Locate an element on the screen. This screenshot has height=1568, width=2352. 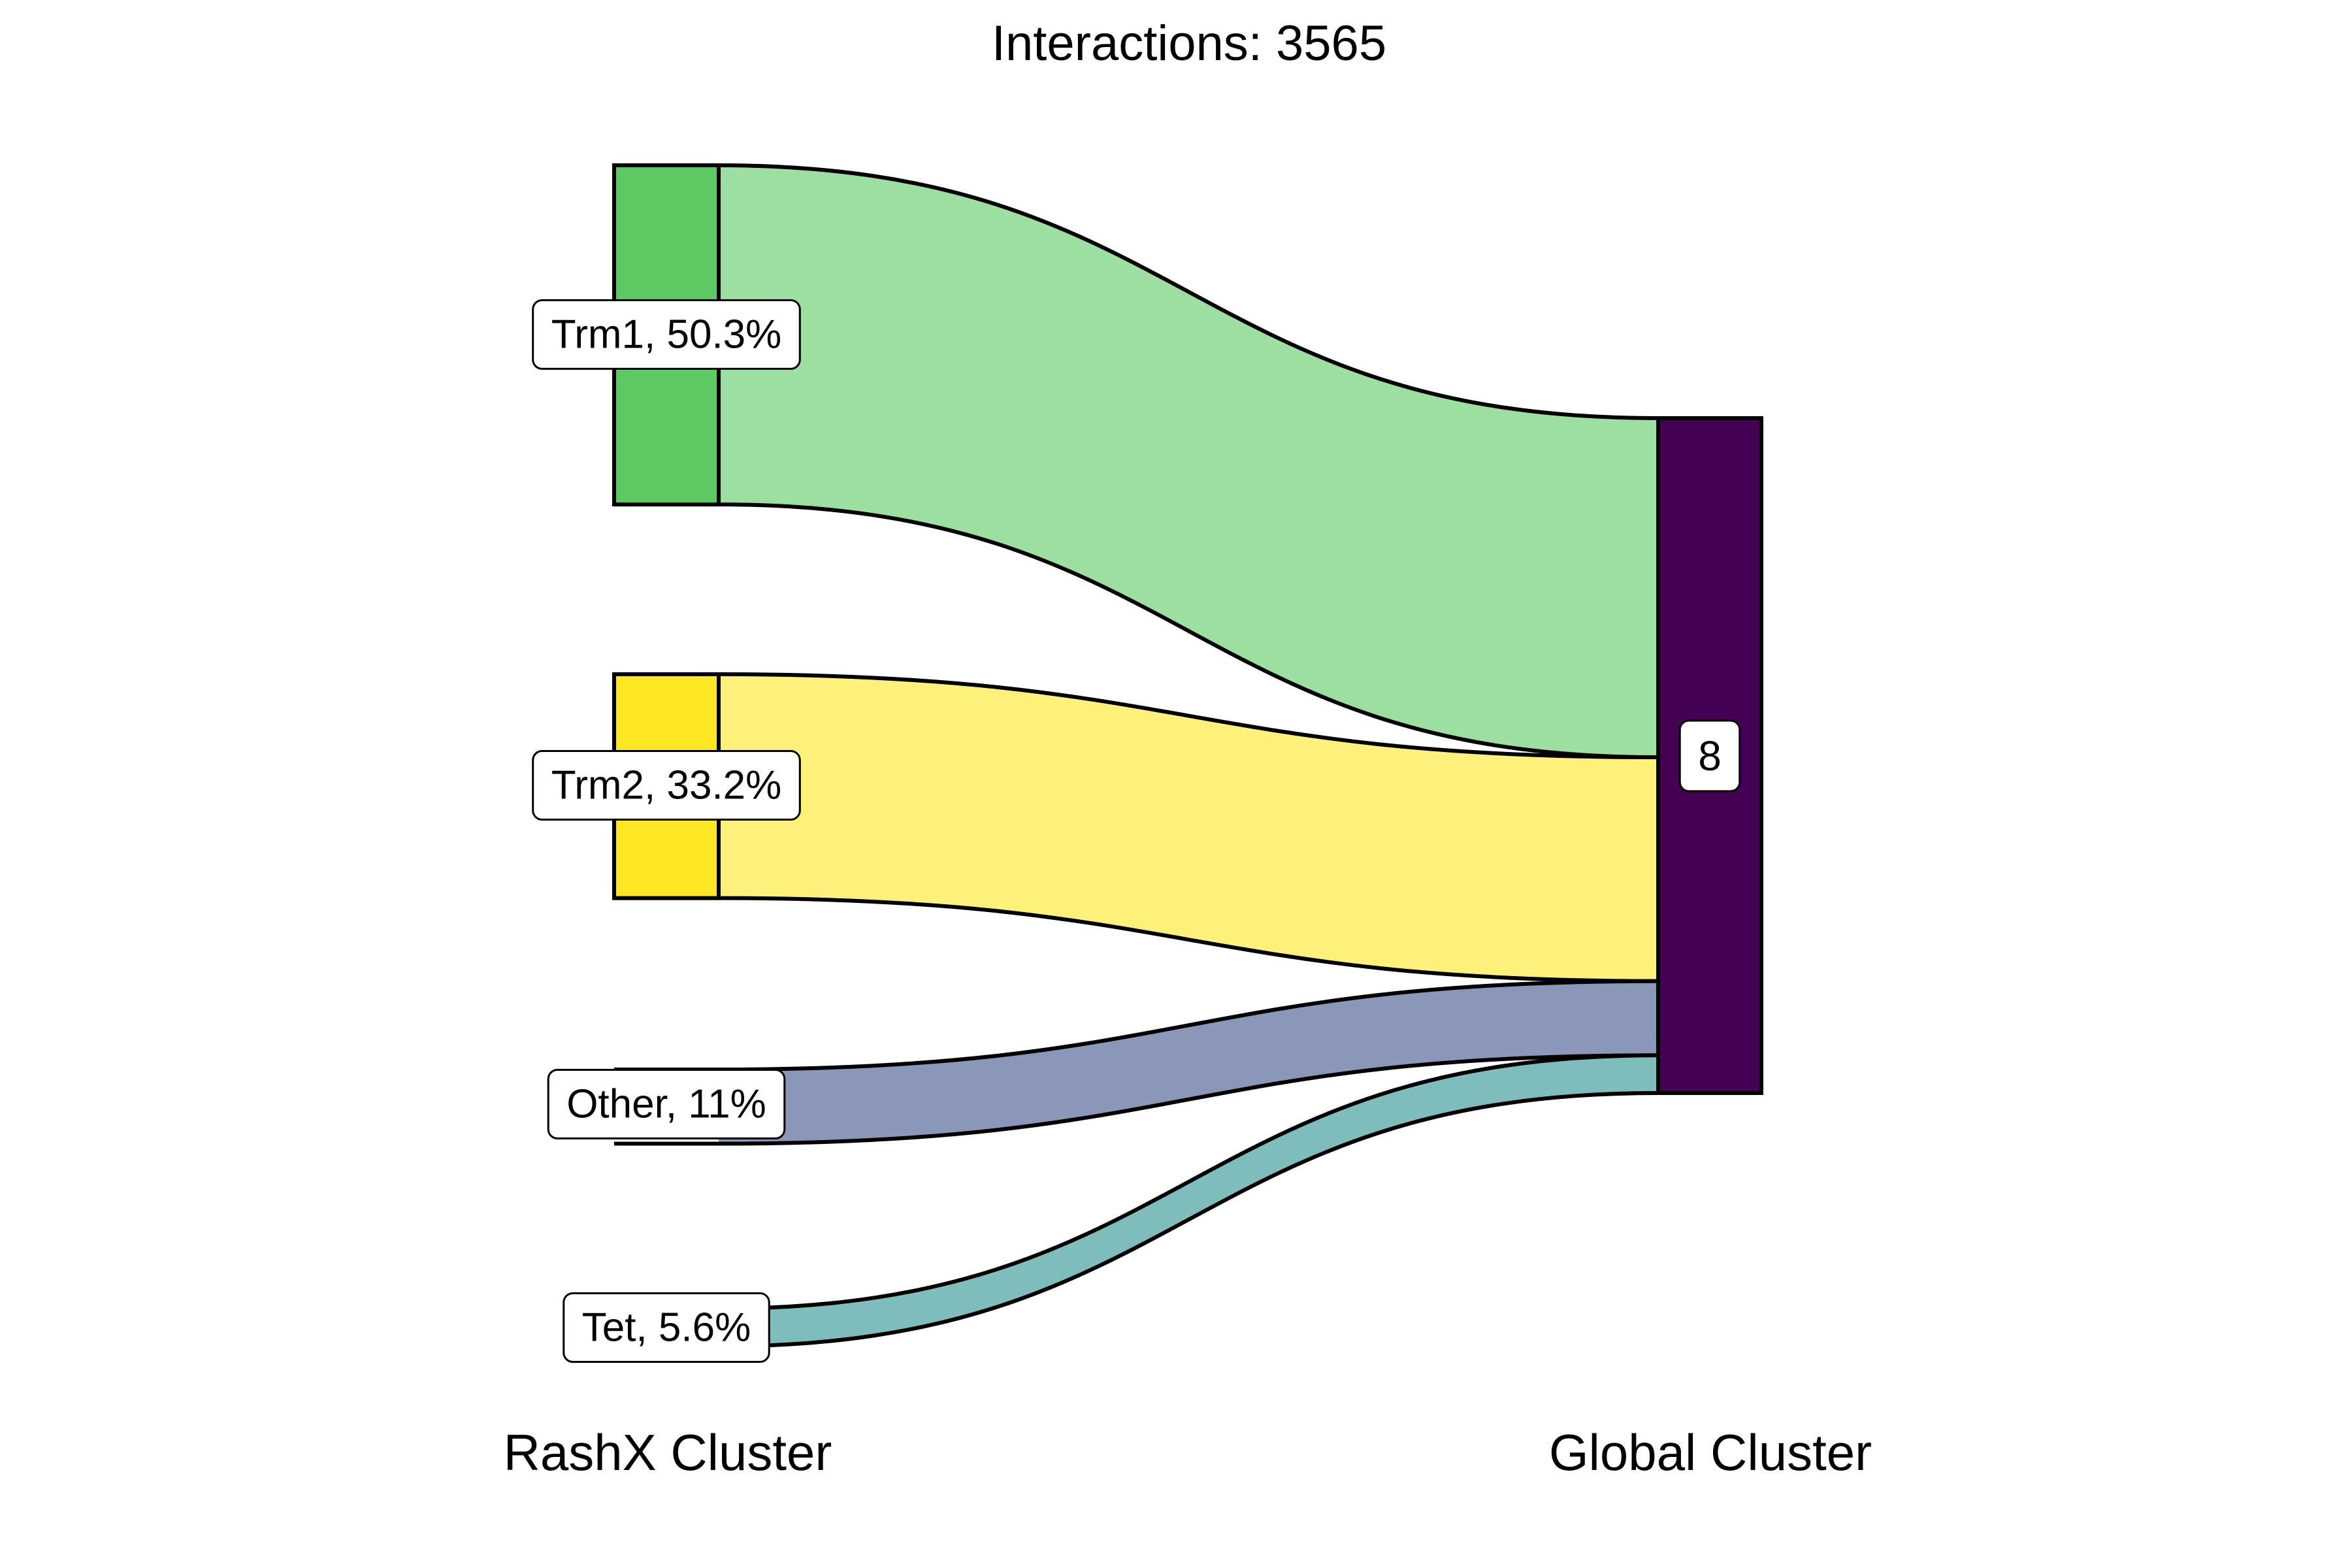
label-tet: Tet, 5.6% is located at coordinates (666, 1327).